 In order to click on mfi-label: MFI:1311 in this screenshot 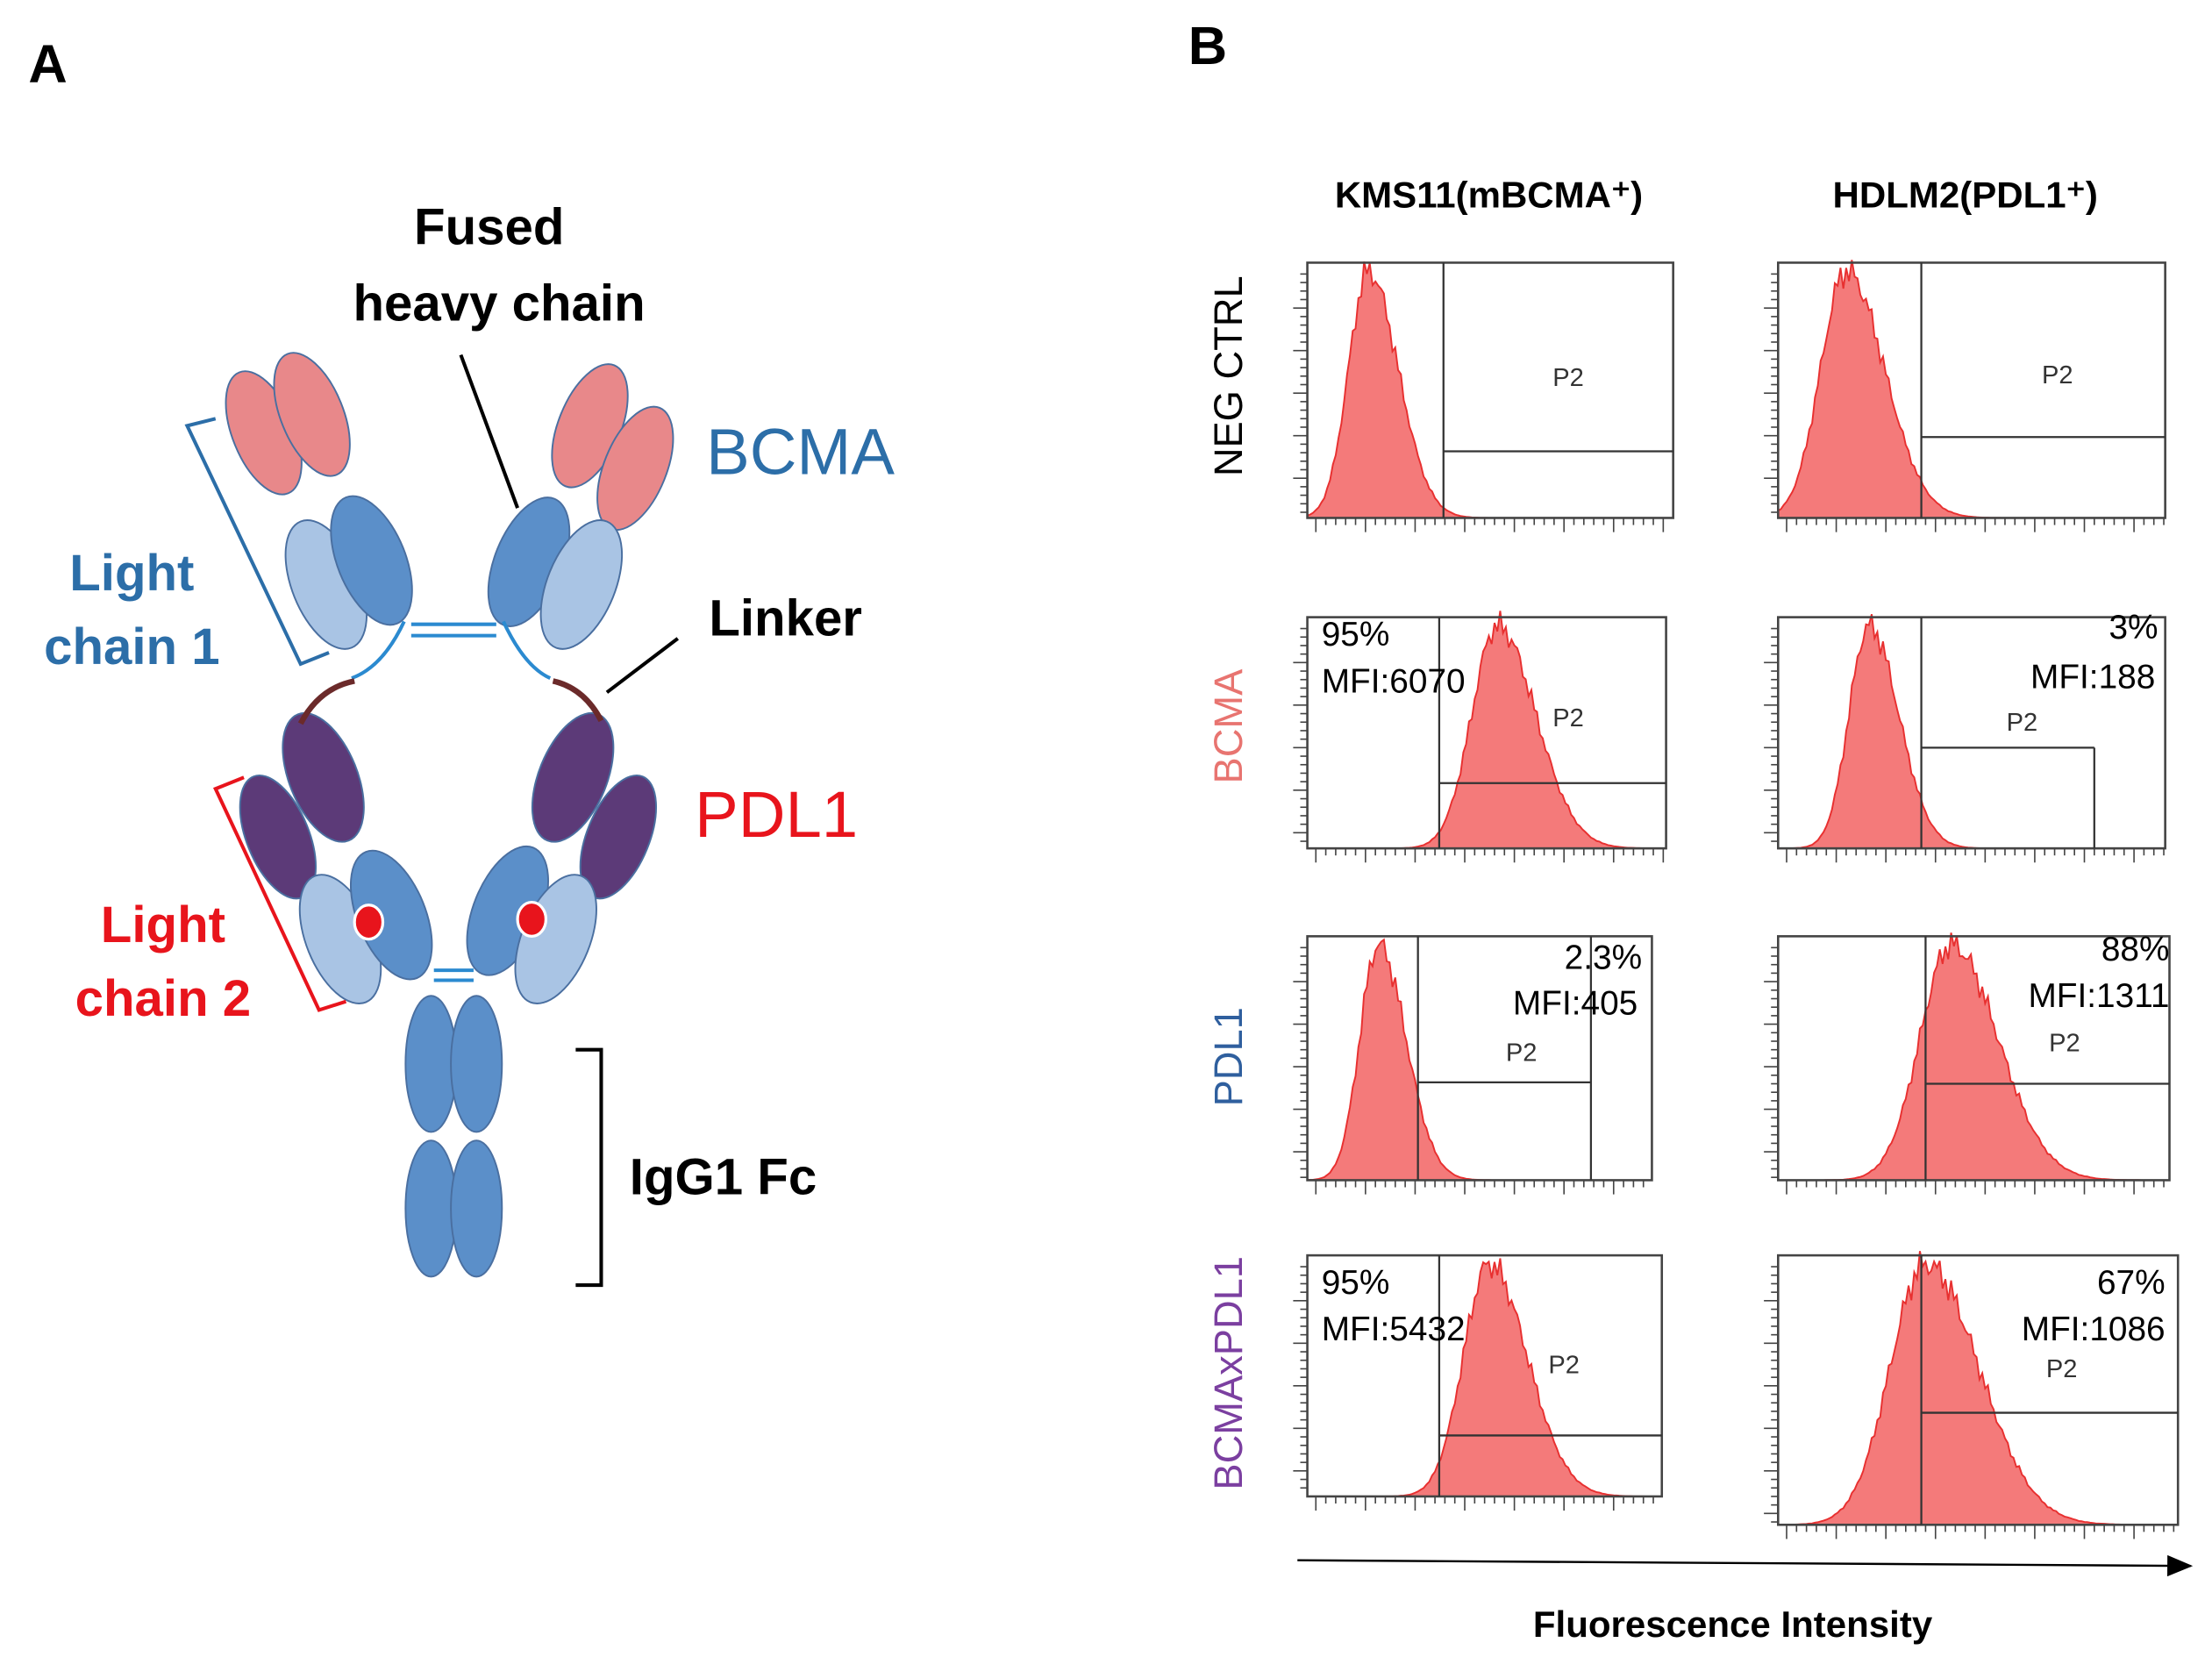, I will do `click(2098, 996)`.